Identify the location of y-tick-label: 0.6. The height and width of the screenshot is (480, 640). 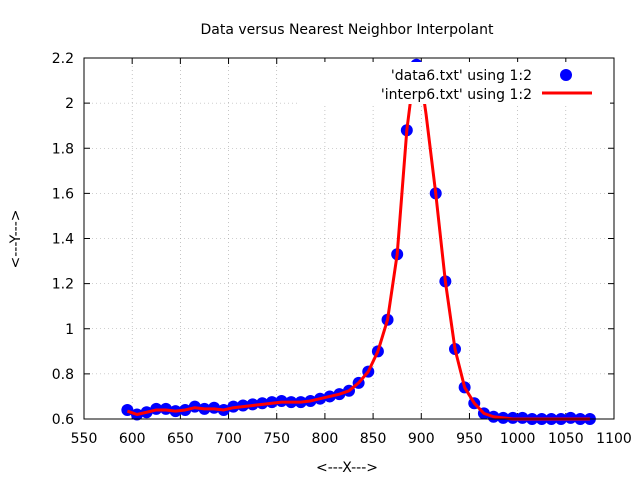
(63, 420).